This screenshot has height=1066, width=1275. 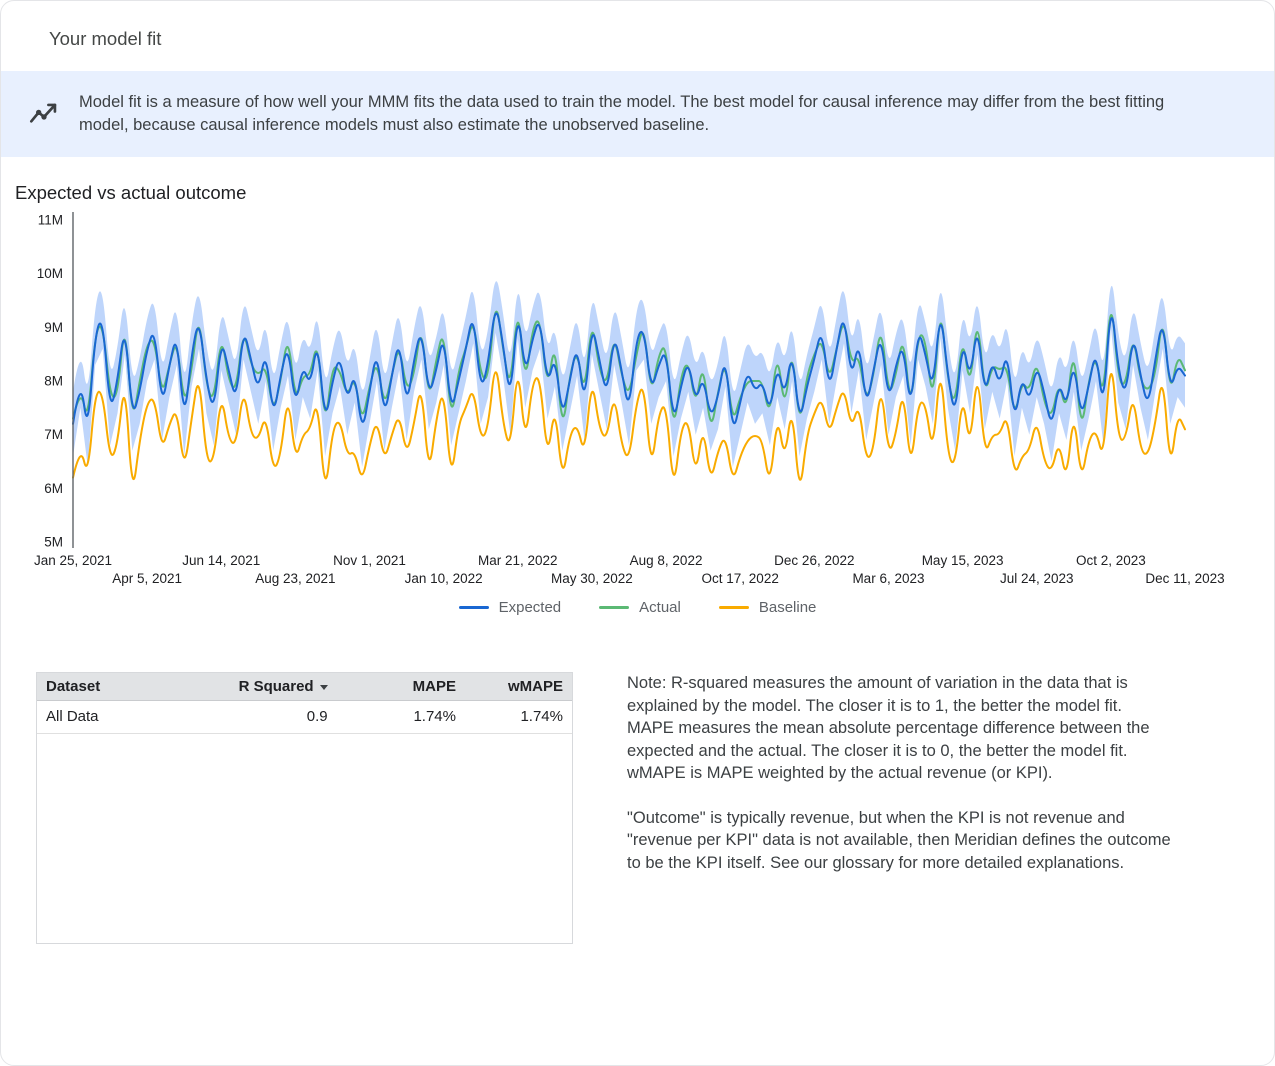 I want to click on x-axis-label: Nov 1, 2021, so click(x=369, y=560).